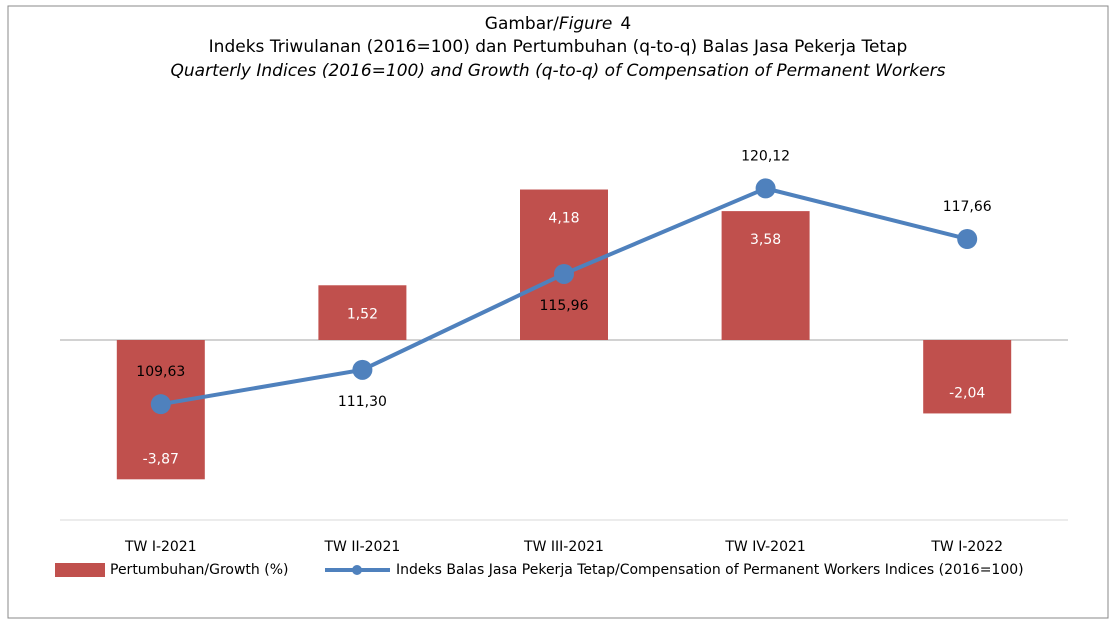 This screenshot has height=626, width=1116. What do you see at coordinates (765, 240) in the screenshot?
I see `bar-label: 3,58` at bounding box center [765, 240].